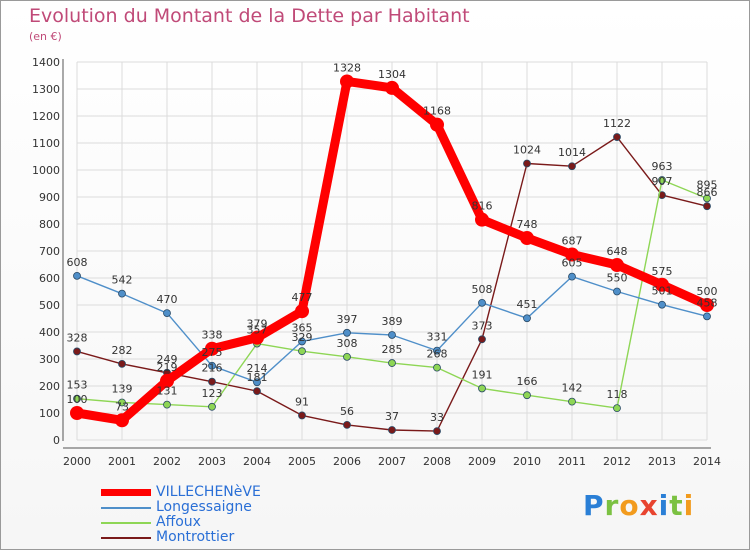 The image size is (750, 551). Describe the element at coordinates (707, 291) in the screenshot. I see `data-label: 500` at that location.